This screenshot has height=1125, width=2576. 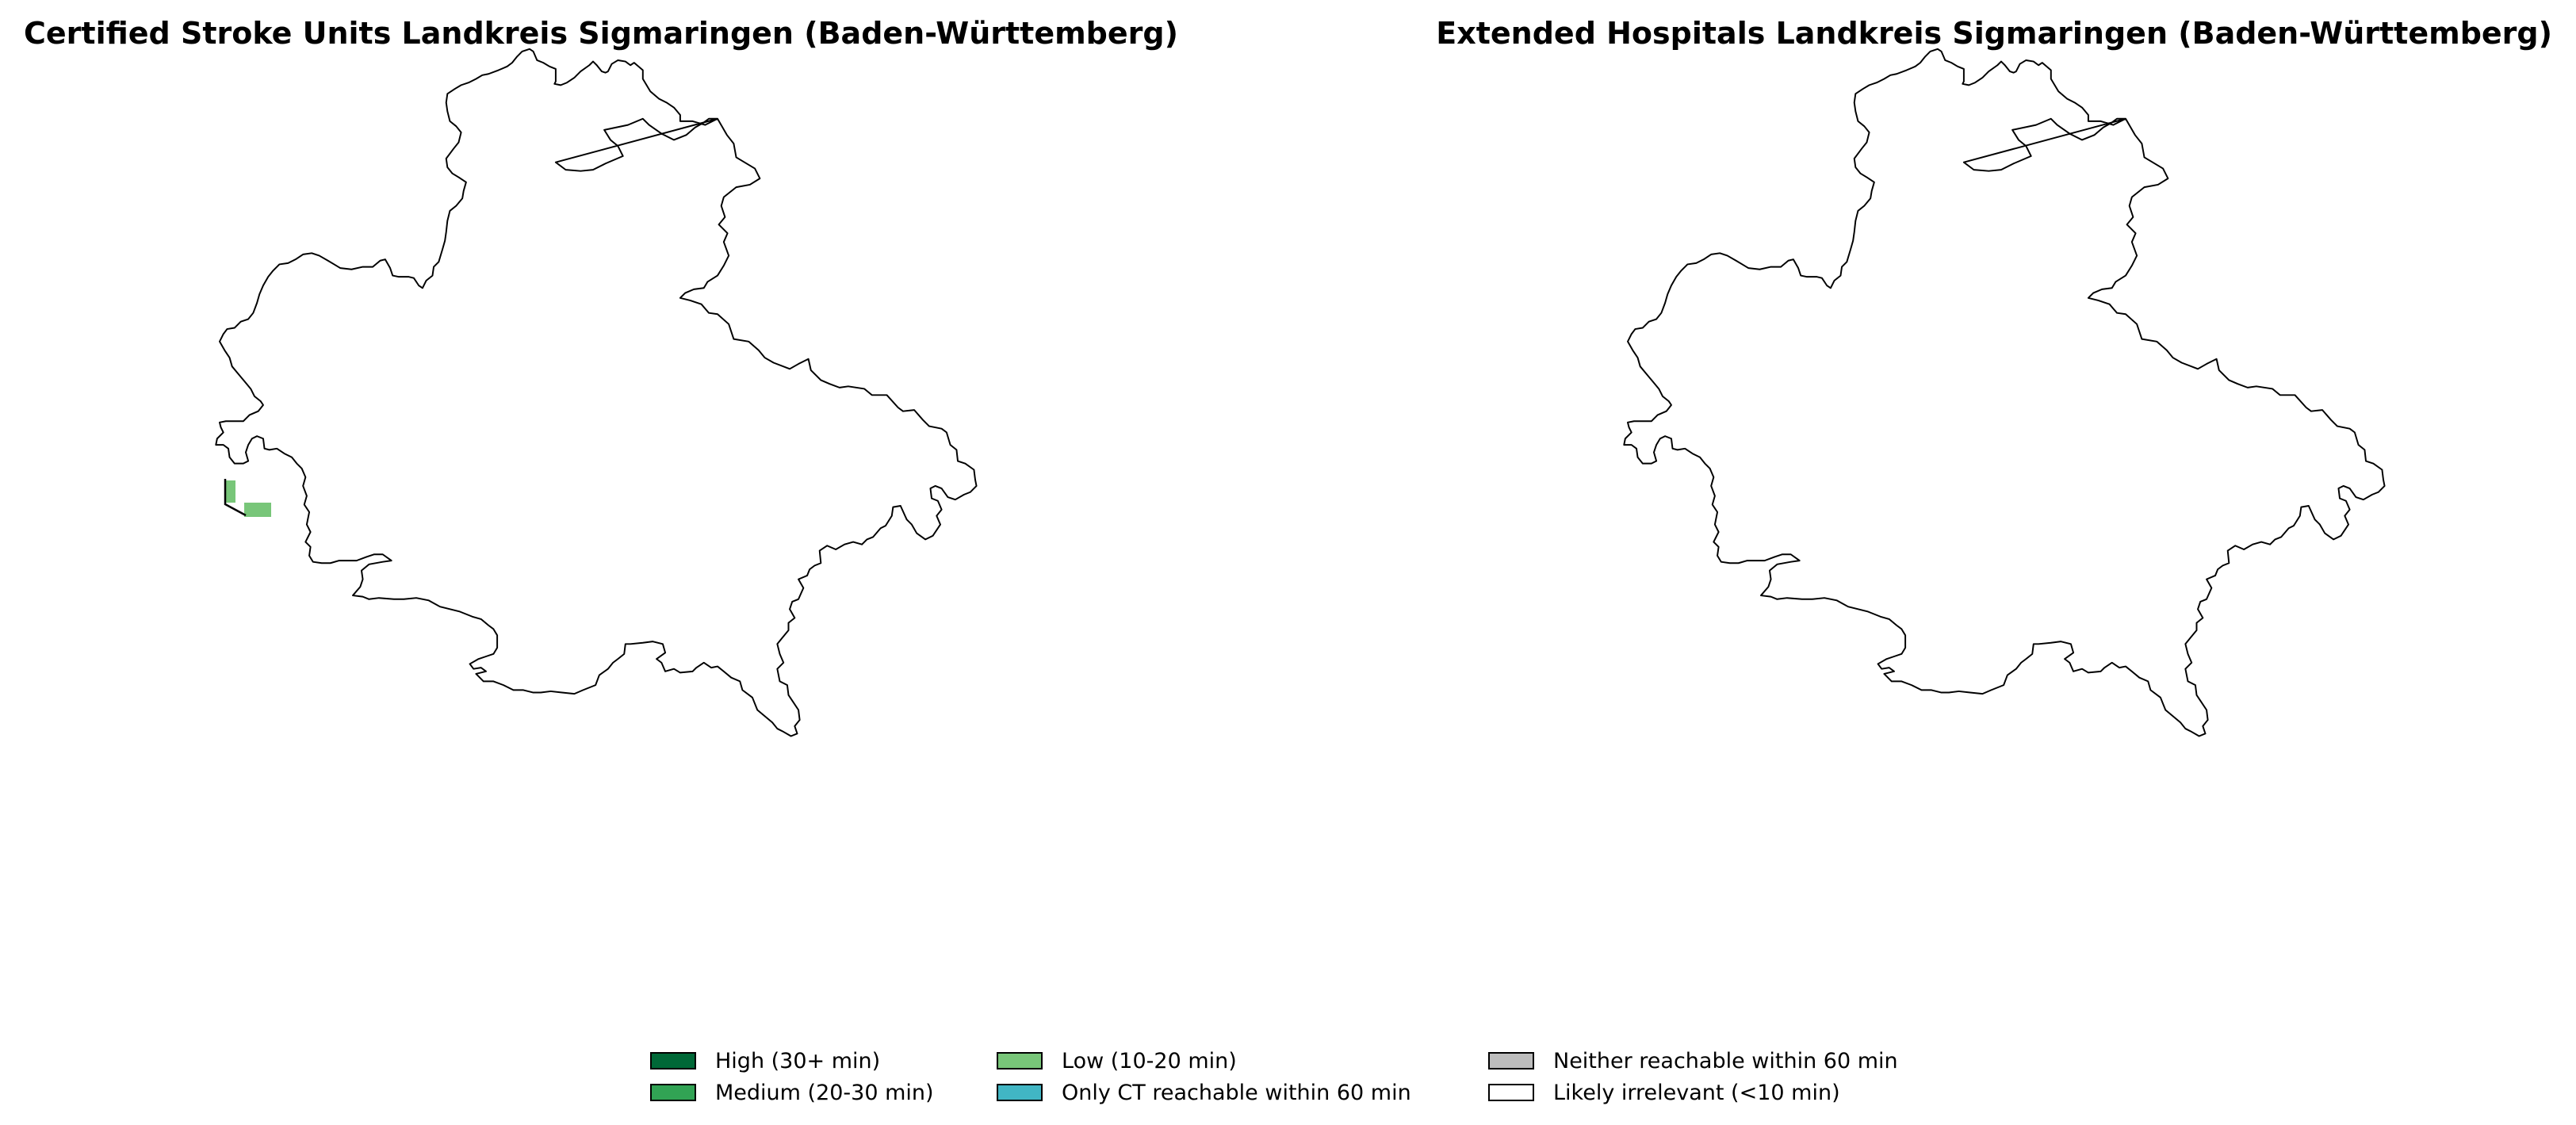 I want to click on legend-item-irrelevant: Likely irrelevant (<10 min), so click(x=1664, y=1092).